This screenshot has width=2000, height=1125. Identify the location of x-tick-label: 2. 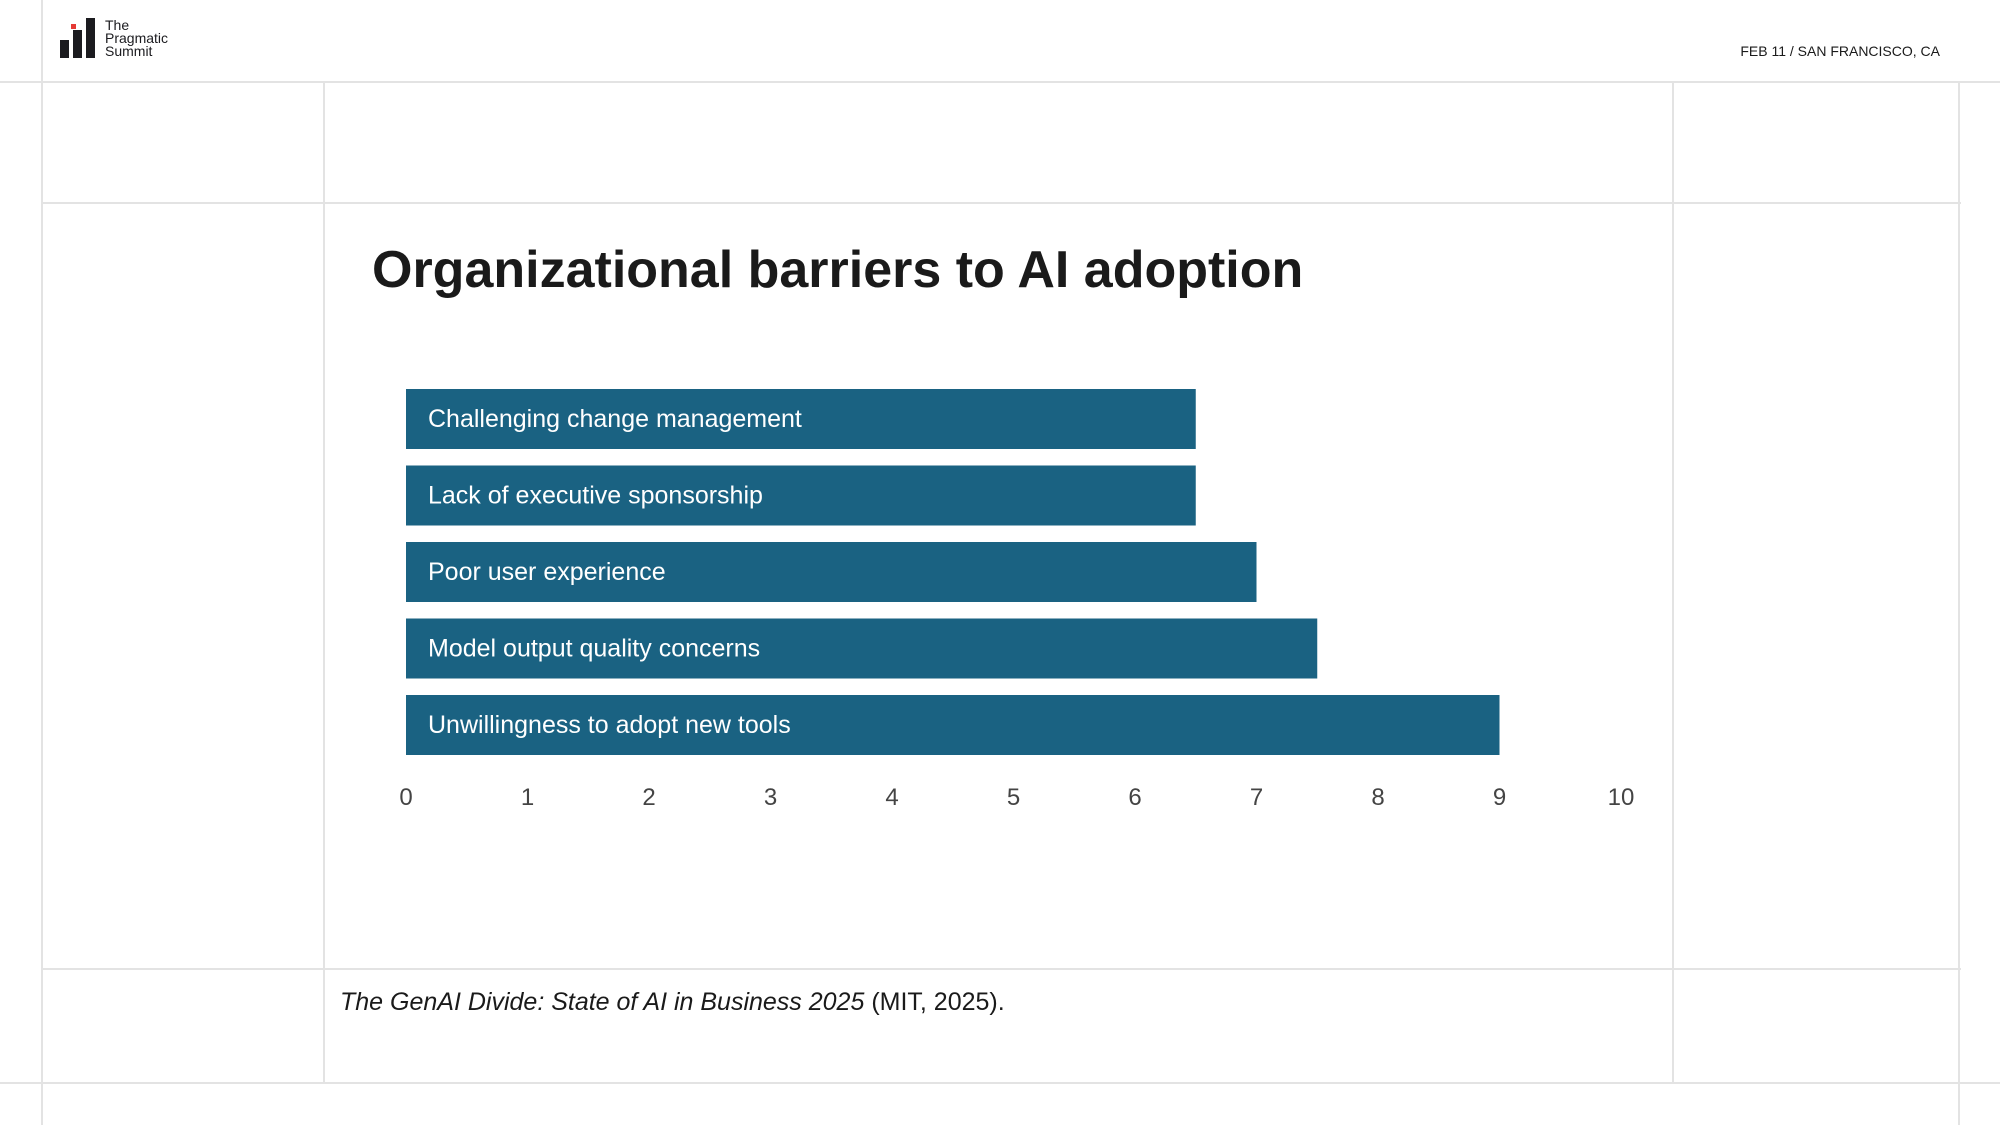
(648, 797).